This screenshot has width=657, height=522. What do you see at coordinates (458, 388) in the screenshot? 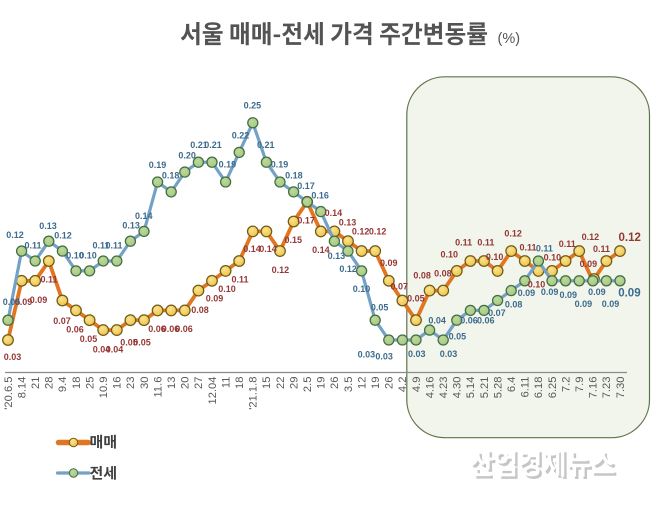
I see `svg-text: 4.30` at bounding box center [458, 388].